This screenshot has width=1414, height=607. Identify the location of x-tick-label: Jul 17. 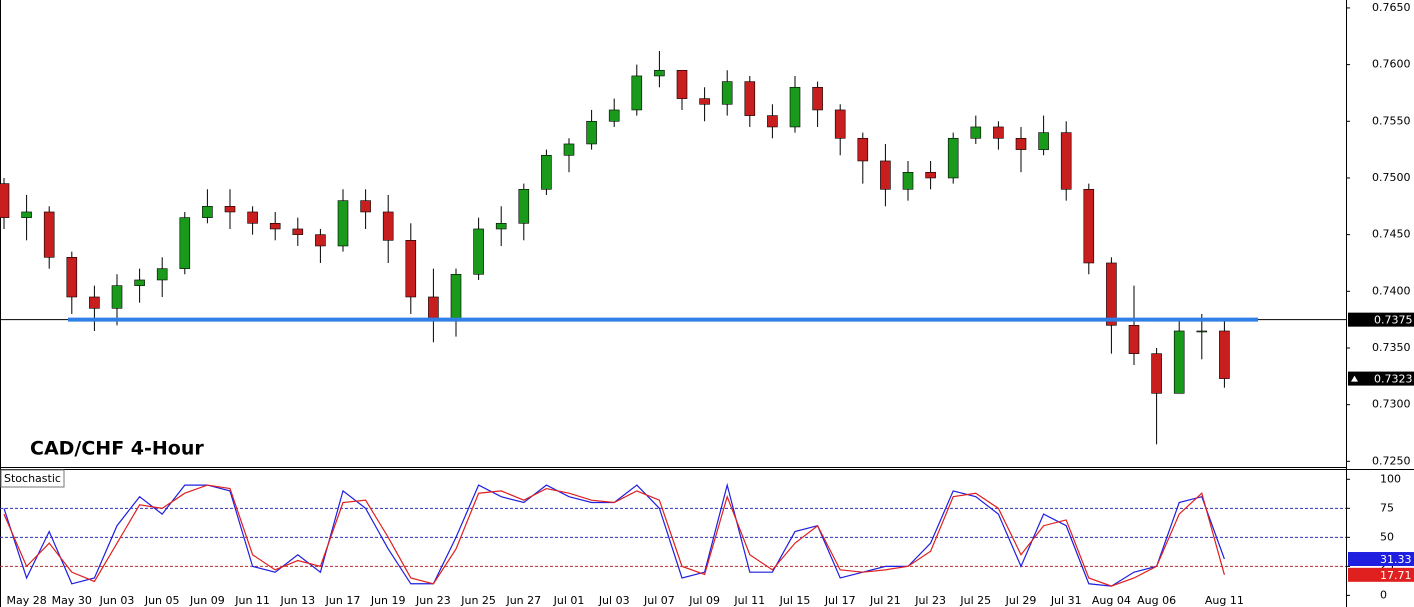
(840, 600).